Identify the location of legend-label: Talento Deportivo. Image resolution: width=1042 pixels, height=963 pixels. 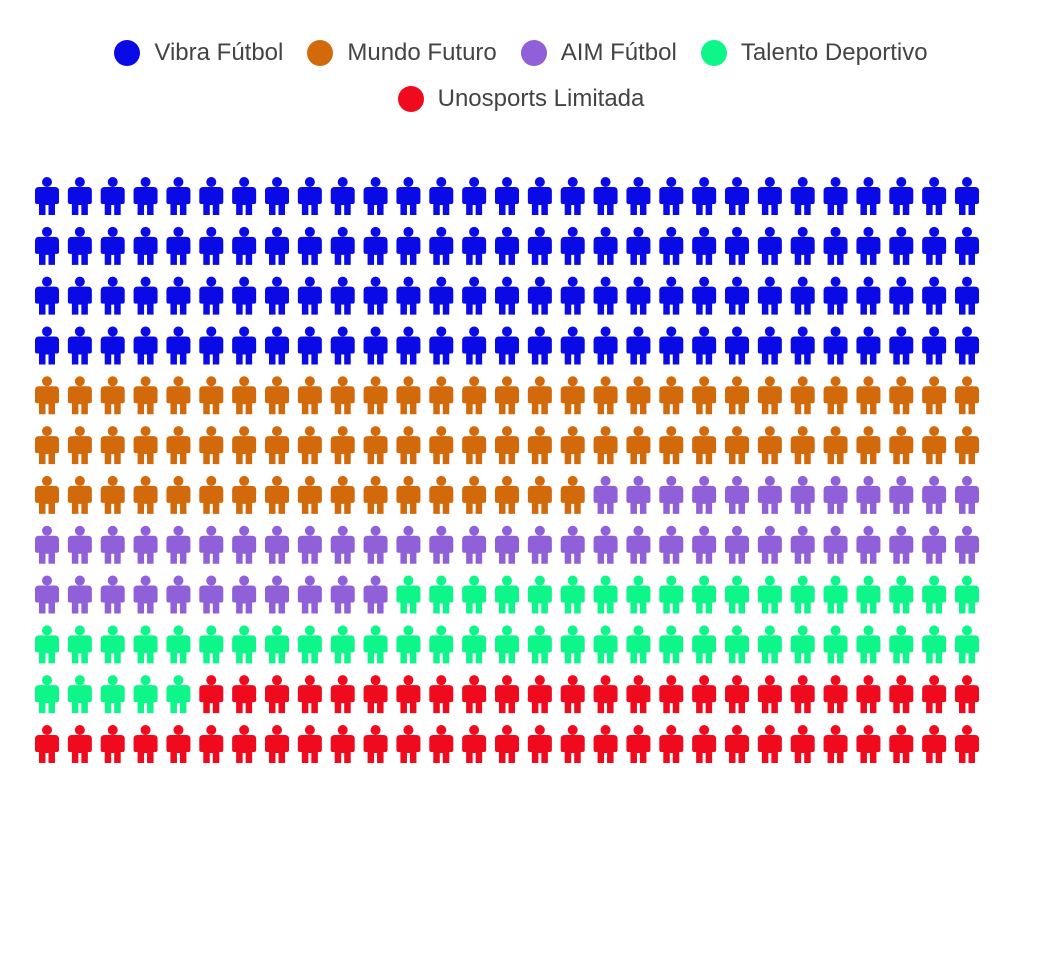
(834, 52).